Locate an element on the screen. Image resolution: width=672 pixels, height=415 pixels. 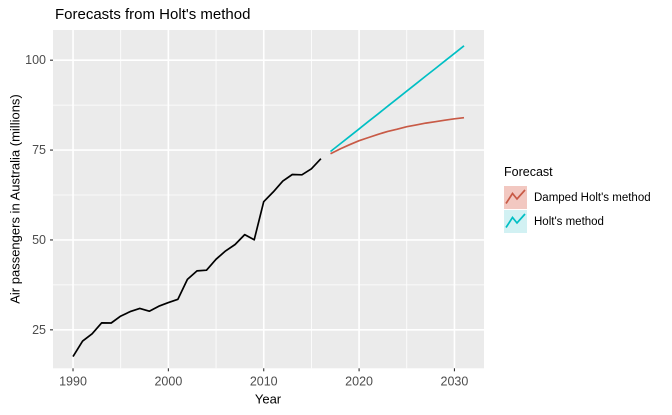
x-axis-title: Year is located at coordinates (268, 399).